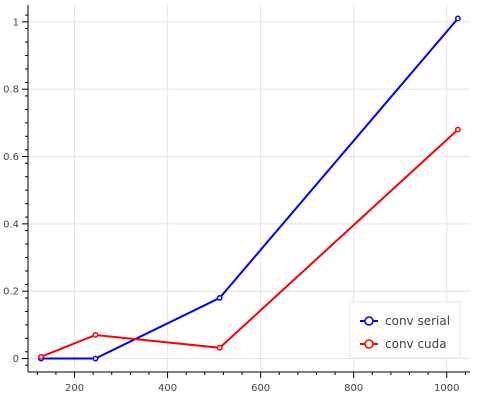 The width and height of the screenshot is (500, 400). Describe the element at coordinates (446, 388) in the screenshot. I see `x-tick-label-4: 1000` at that location.